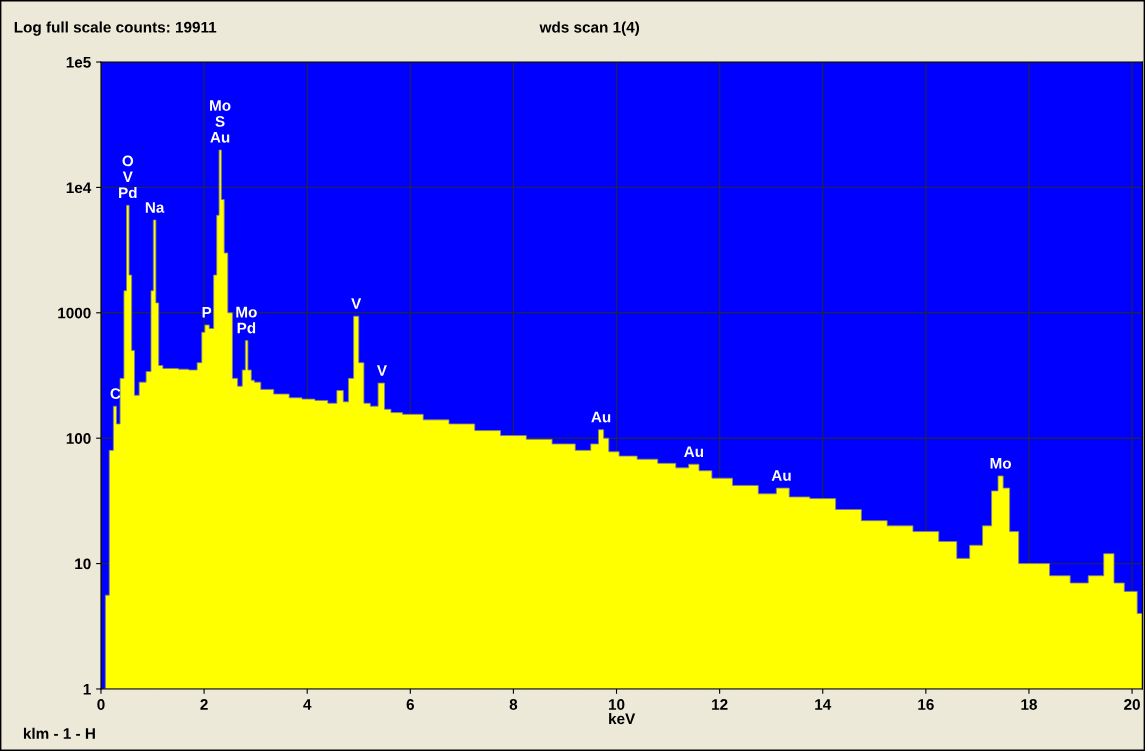 This screenshot has height=751, width=1145. Describe the element at coordinates (1132, 704) in the screenshot. I see `x-tick-label: 20` at that location.